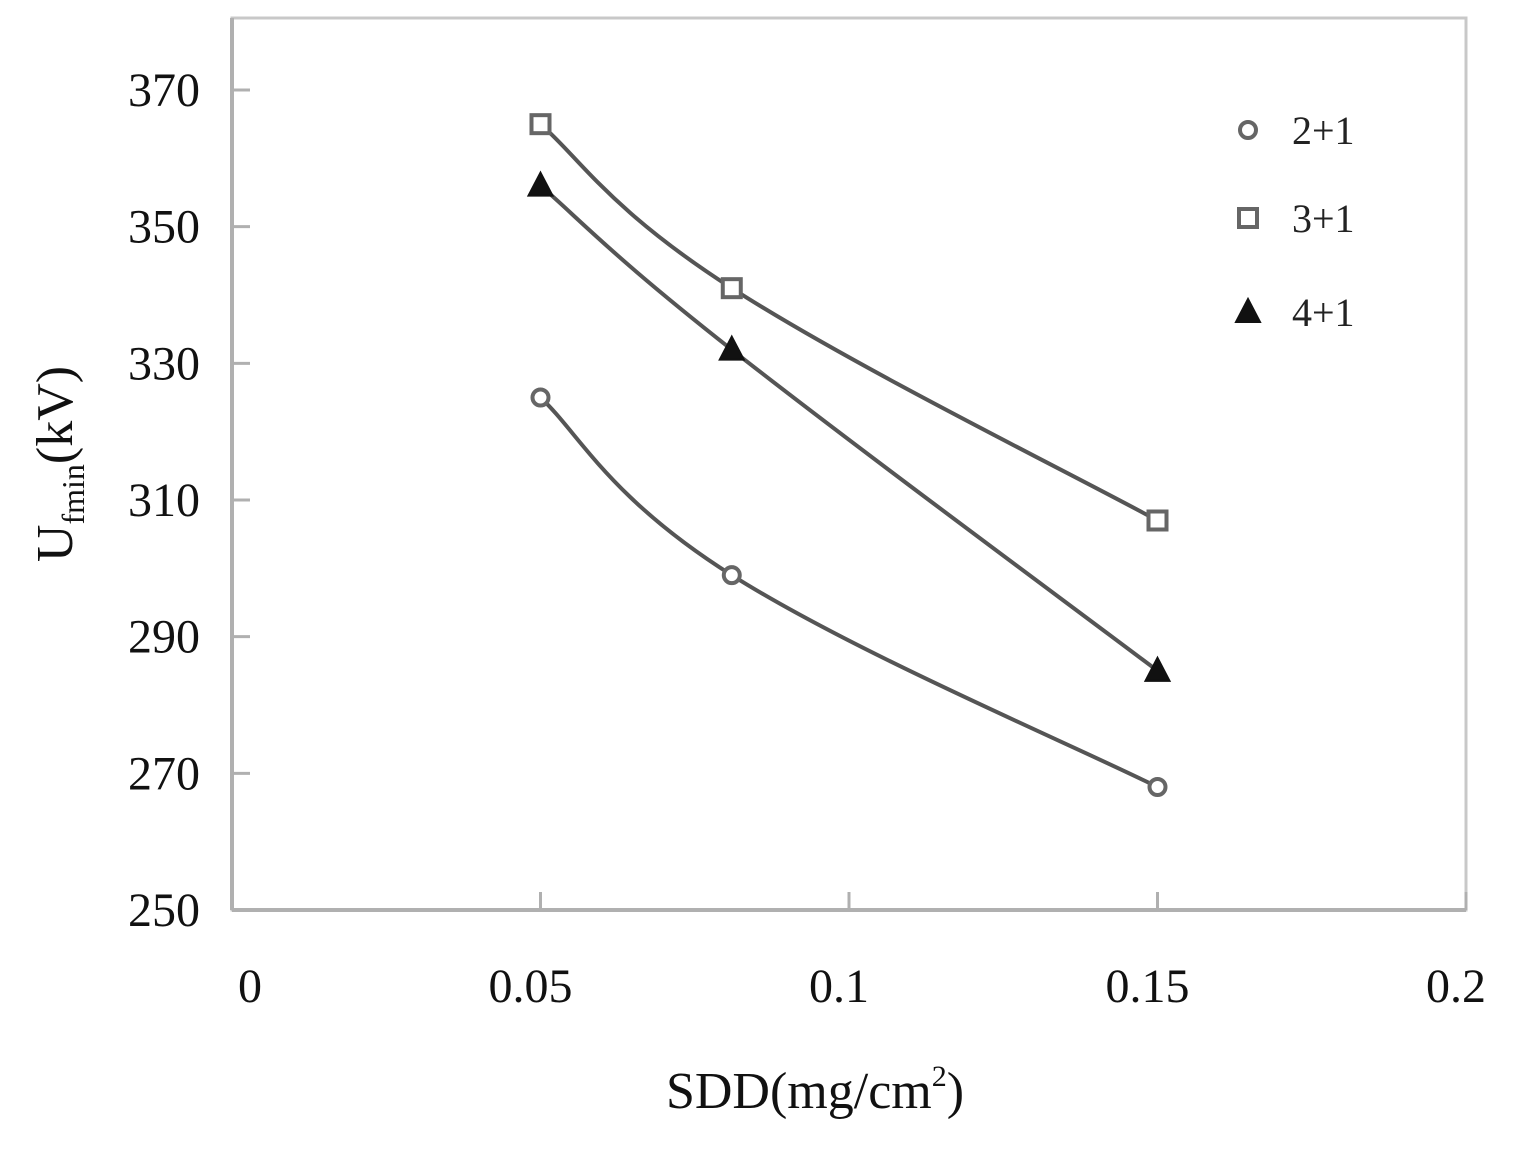 Image resolution: width=1518 pixels, height=1160 pixels. I want to click on series-line-3+1, so click(849, 322).